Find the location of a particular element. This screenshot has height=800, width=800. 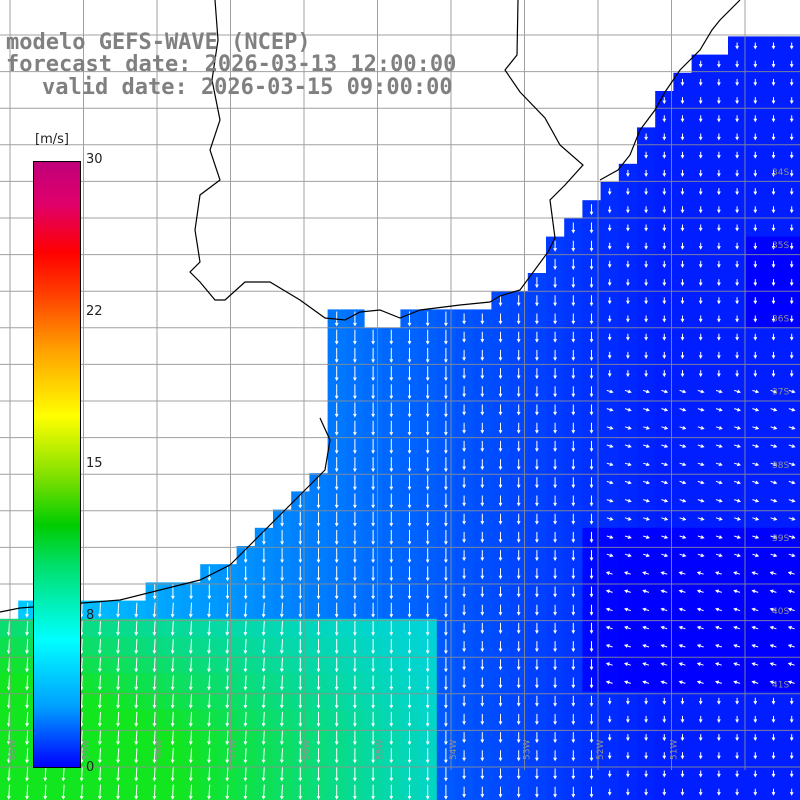

longitude-label: 54W is located at coordinates (454, 750).